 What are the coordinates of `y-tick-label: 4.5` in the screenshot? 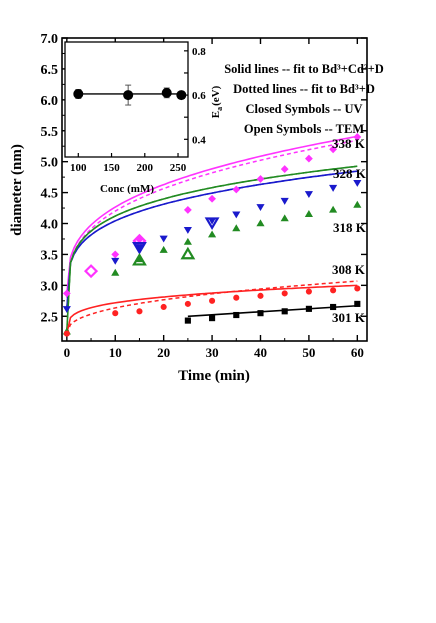 It's located at (50, 194).